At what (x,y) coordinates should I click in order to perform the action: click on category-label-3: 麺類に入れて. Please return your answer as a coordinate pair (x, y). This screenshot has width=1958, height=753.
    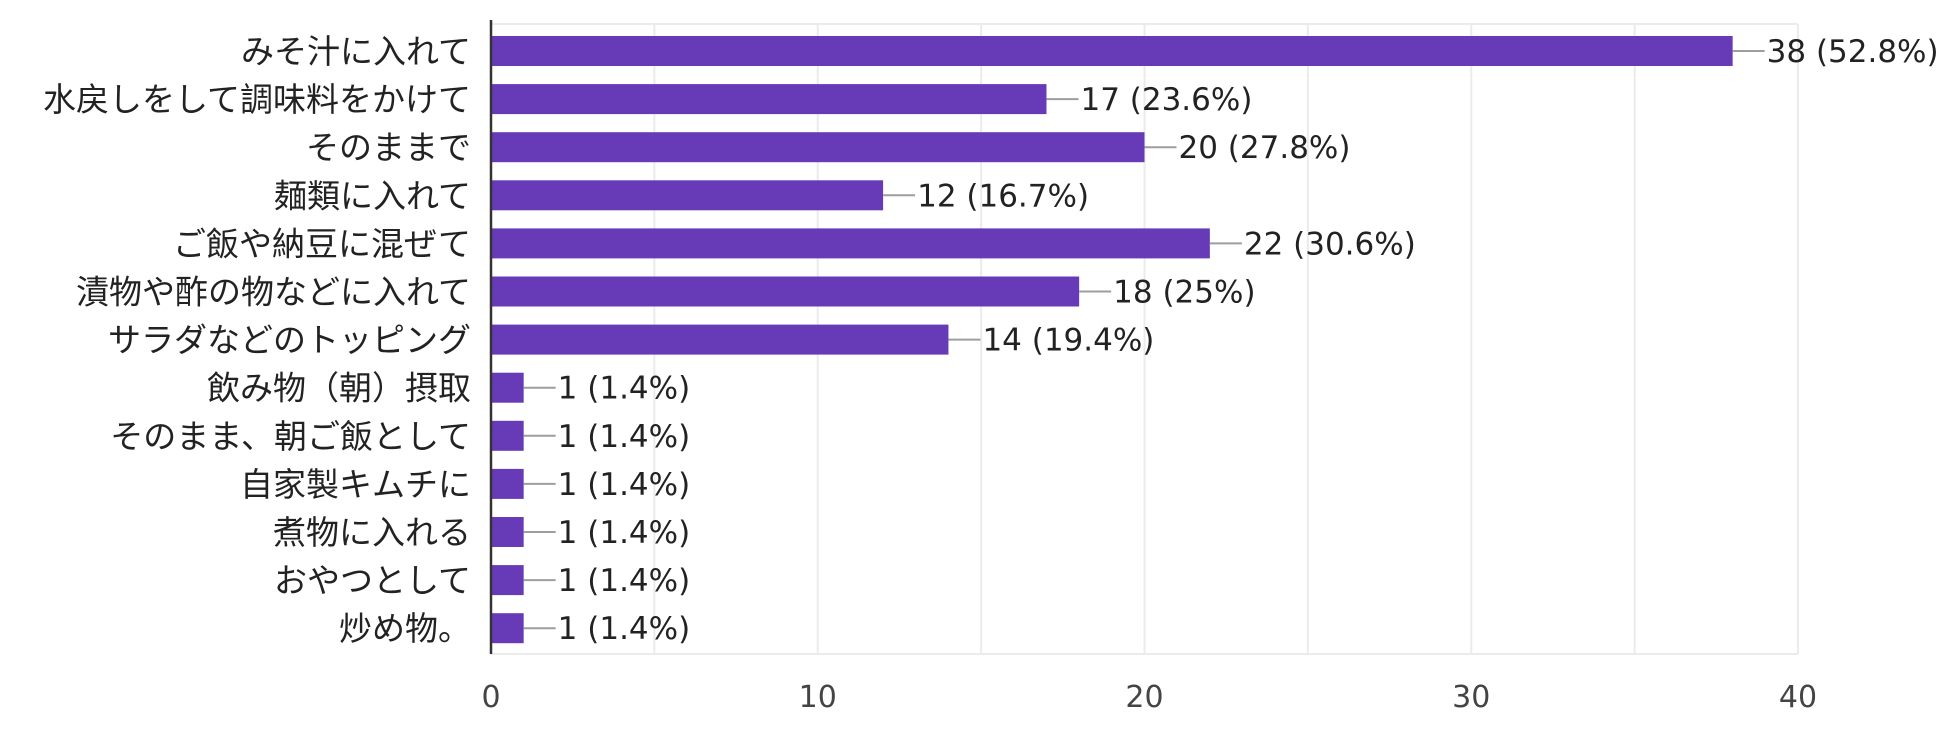
    Looking at the image, I should click on (372, 195).